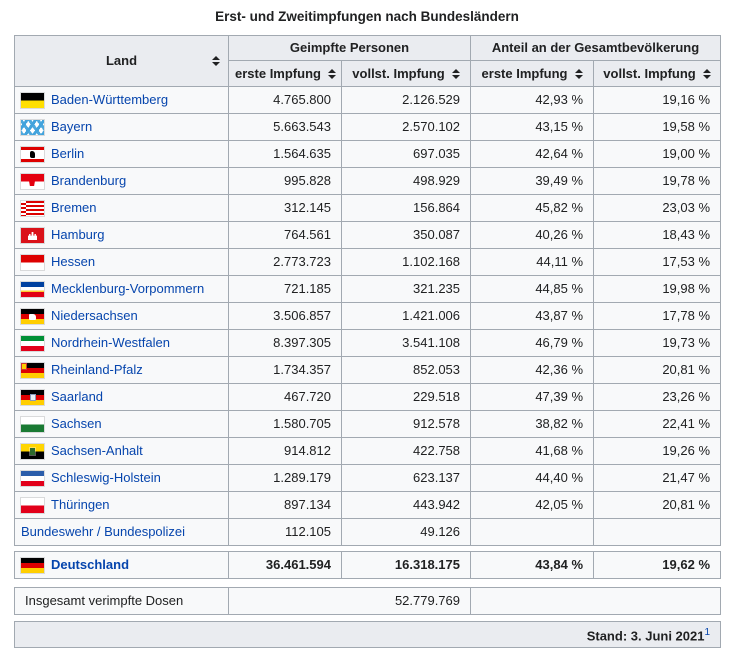  Describe the element at coordinates (406, 127) in the screenshot. I see `vollst-impfung-value: 2.570.102` at that location.